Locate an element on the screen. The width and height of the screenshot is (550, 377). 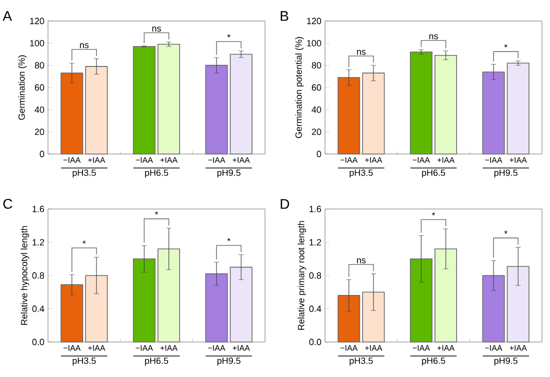
chart-title: C is located at coordinates (7, 203).